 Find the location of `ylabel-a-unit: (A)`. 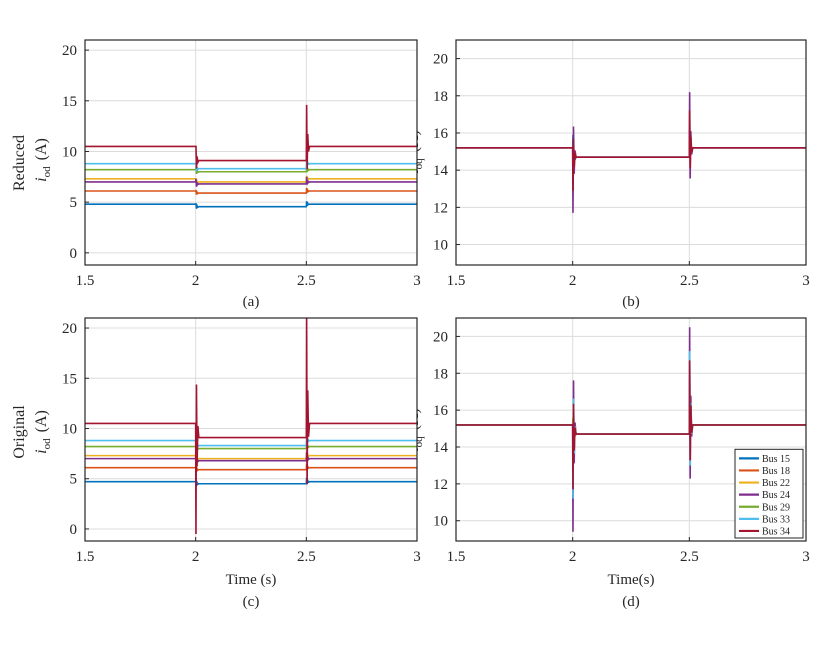

ylabel-a-unit: (A) is located at coordinates (41, 149).